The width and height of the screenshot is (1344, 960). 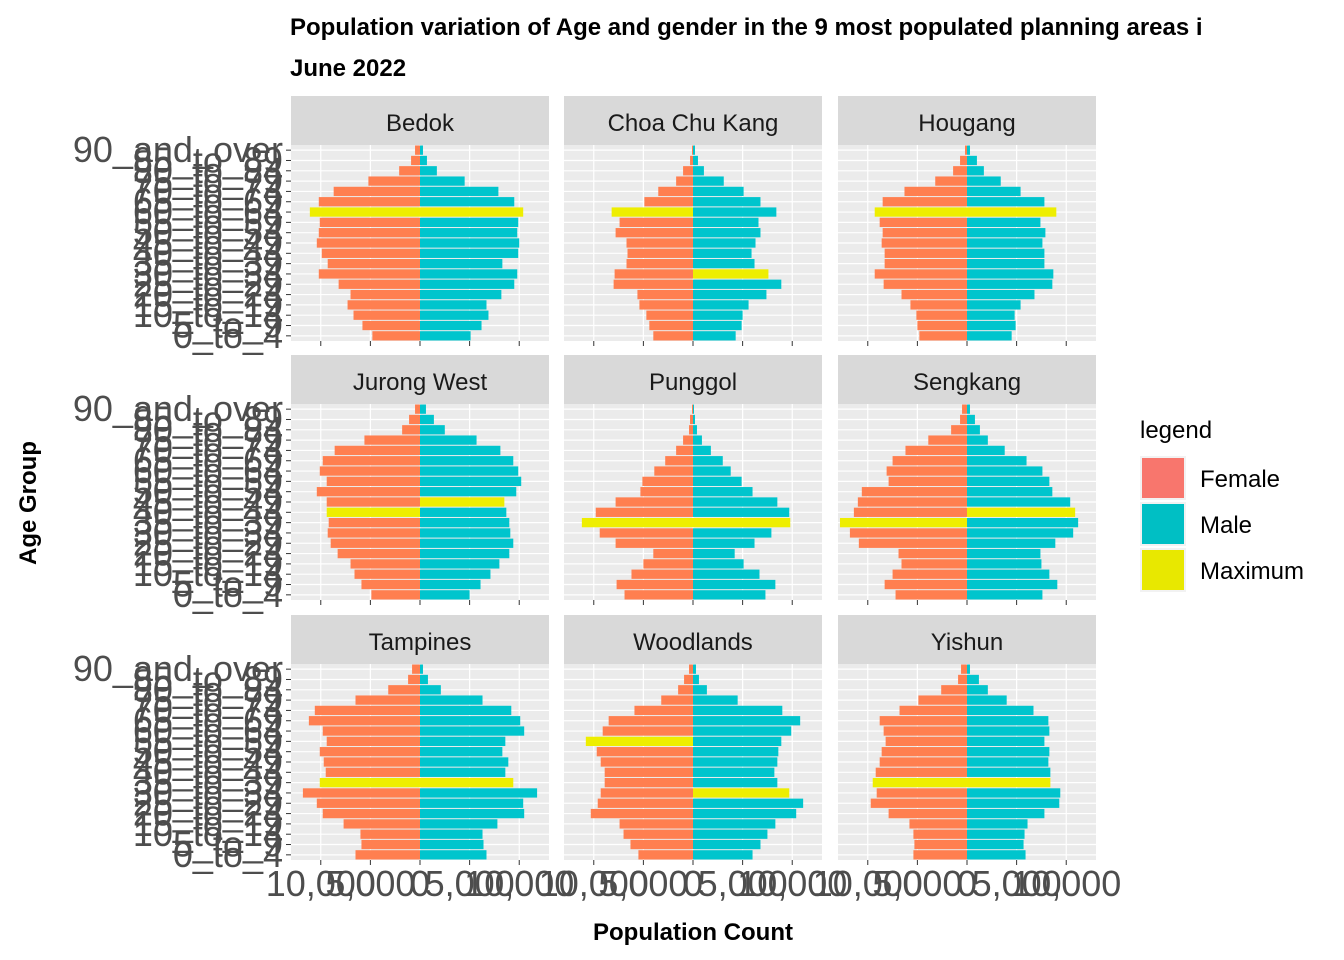 What do you see at coordinates (228, 335) in the screenshot?
I see `y-tick-label: 0_to_4` at bounding box center [228, 335].